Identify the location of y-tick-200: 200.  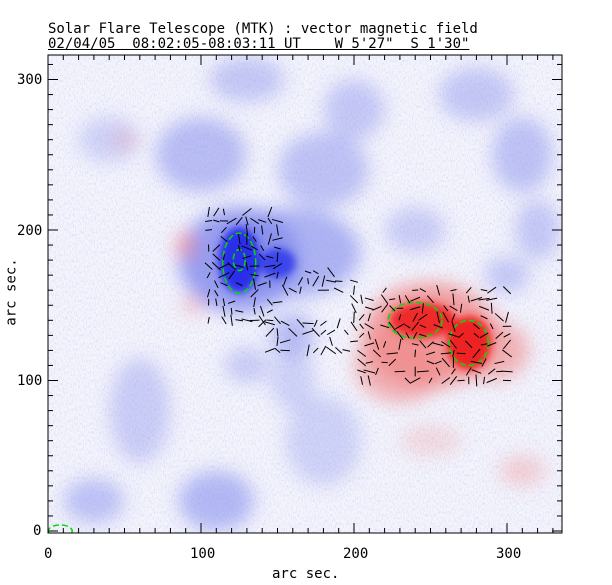
(30, 231).